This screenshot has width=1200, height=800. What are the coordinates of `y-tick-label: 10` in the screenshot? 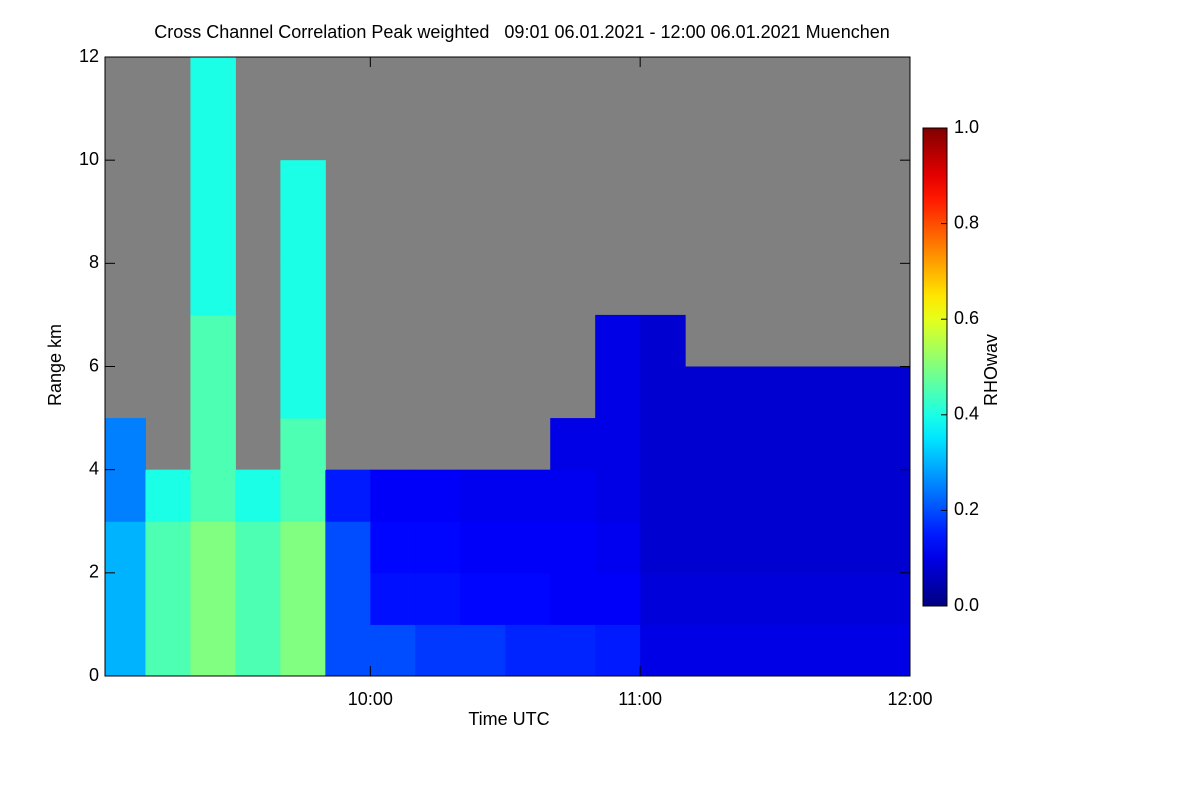 It's located at (89, 159).